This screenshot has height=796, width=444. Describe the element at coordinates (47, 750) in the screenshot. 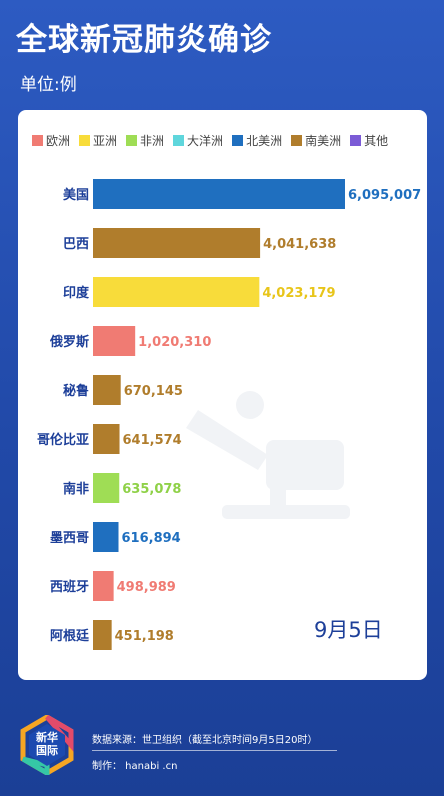

I see `logo-text-line: 国际` at that location.